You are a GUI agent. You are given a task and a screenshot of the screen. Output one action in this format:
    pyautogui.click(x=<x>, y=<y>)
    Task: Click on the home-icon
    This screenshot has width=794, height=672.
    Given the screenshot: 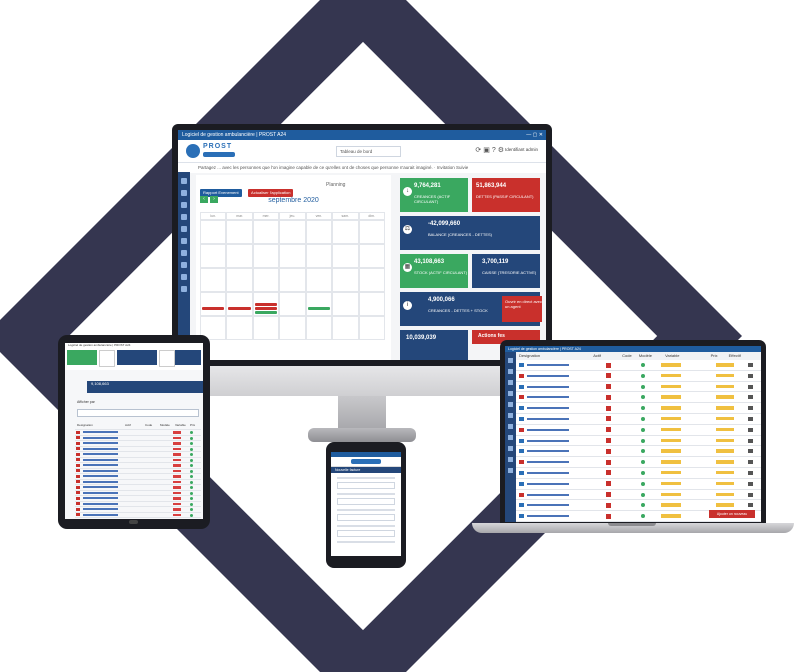 What is the action you would take?
    pyautogui.click(x=510, y=360)
    